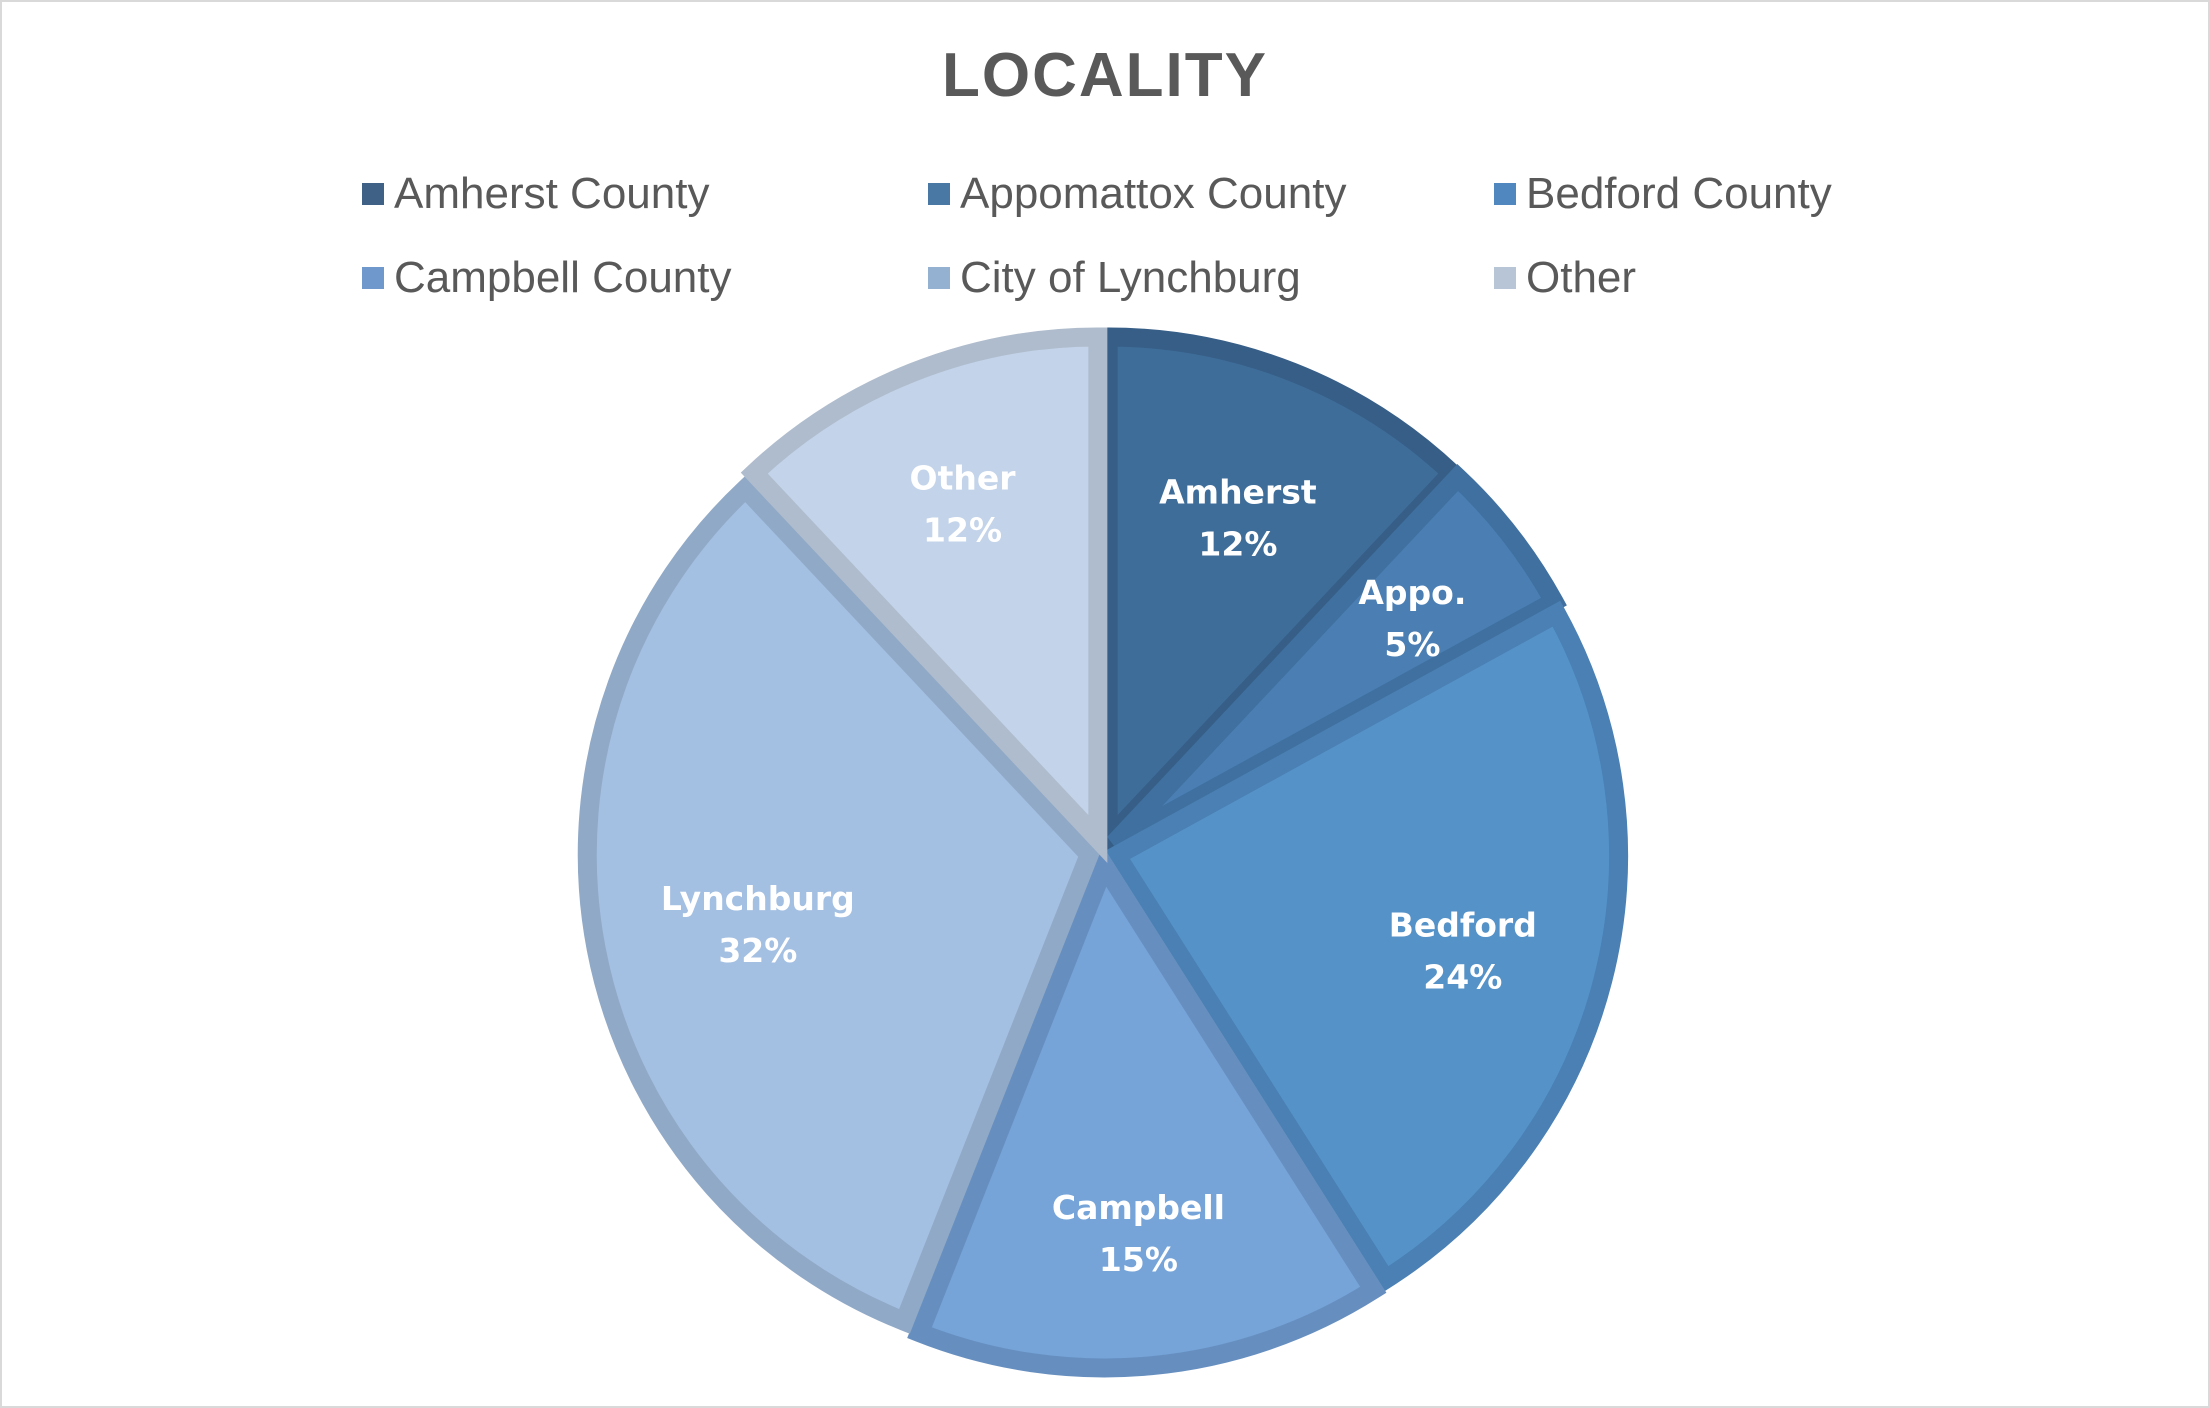 This screenshot has height=1408, width=2210. Describe the element at coordinates (1581, 277) in the screenshot. I see `legend-label: Other` at that location.